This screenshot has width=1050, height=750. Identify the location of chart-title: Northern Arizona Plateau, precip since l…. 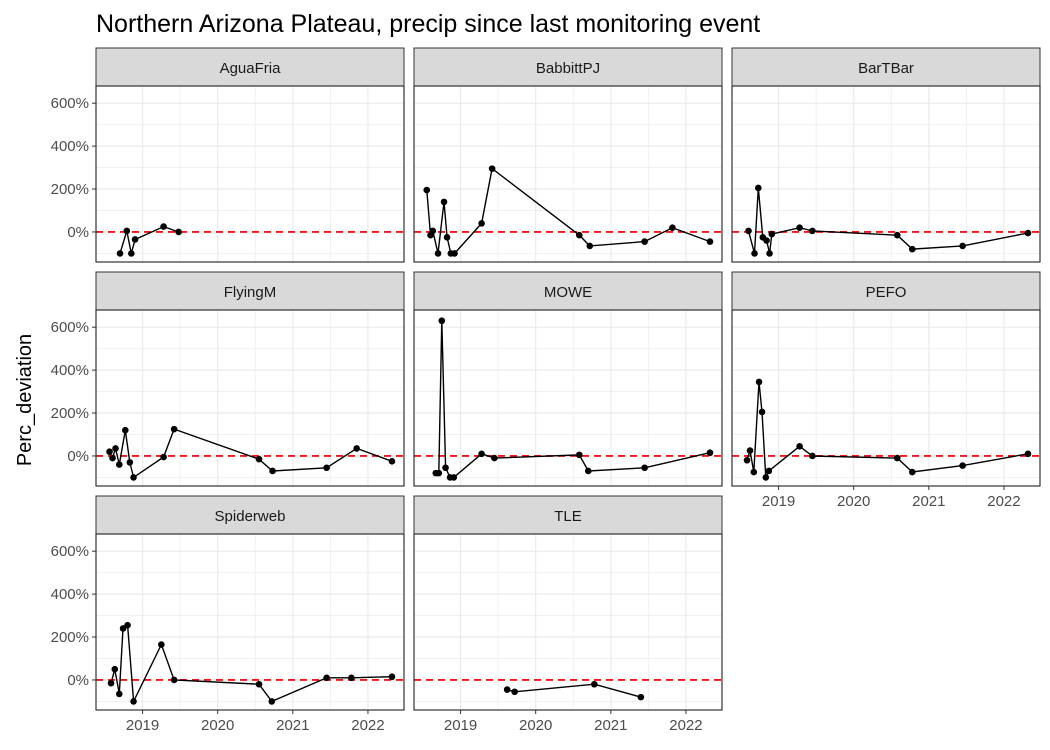
(428, 24).